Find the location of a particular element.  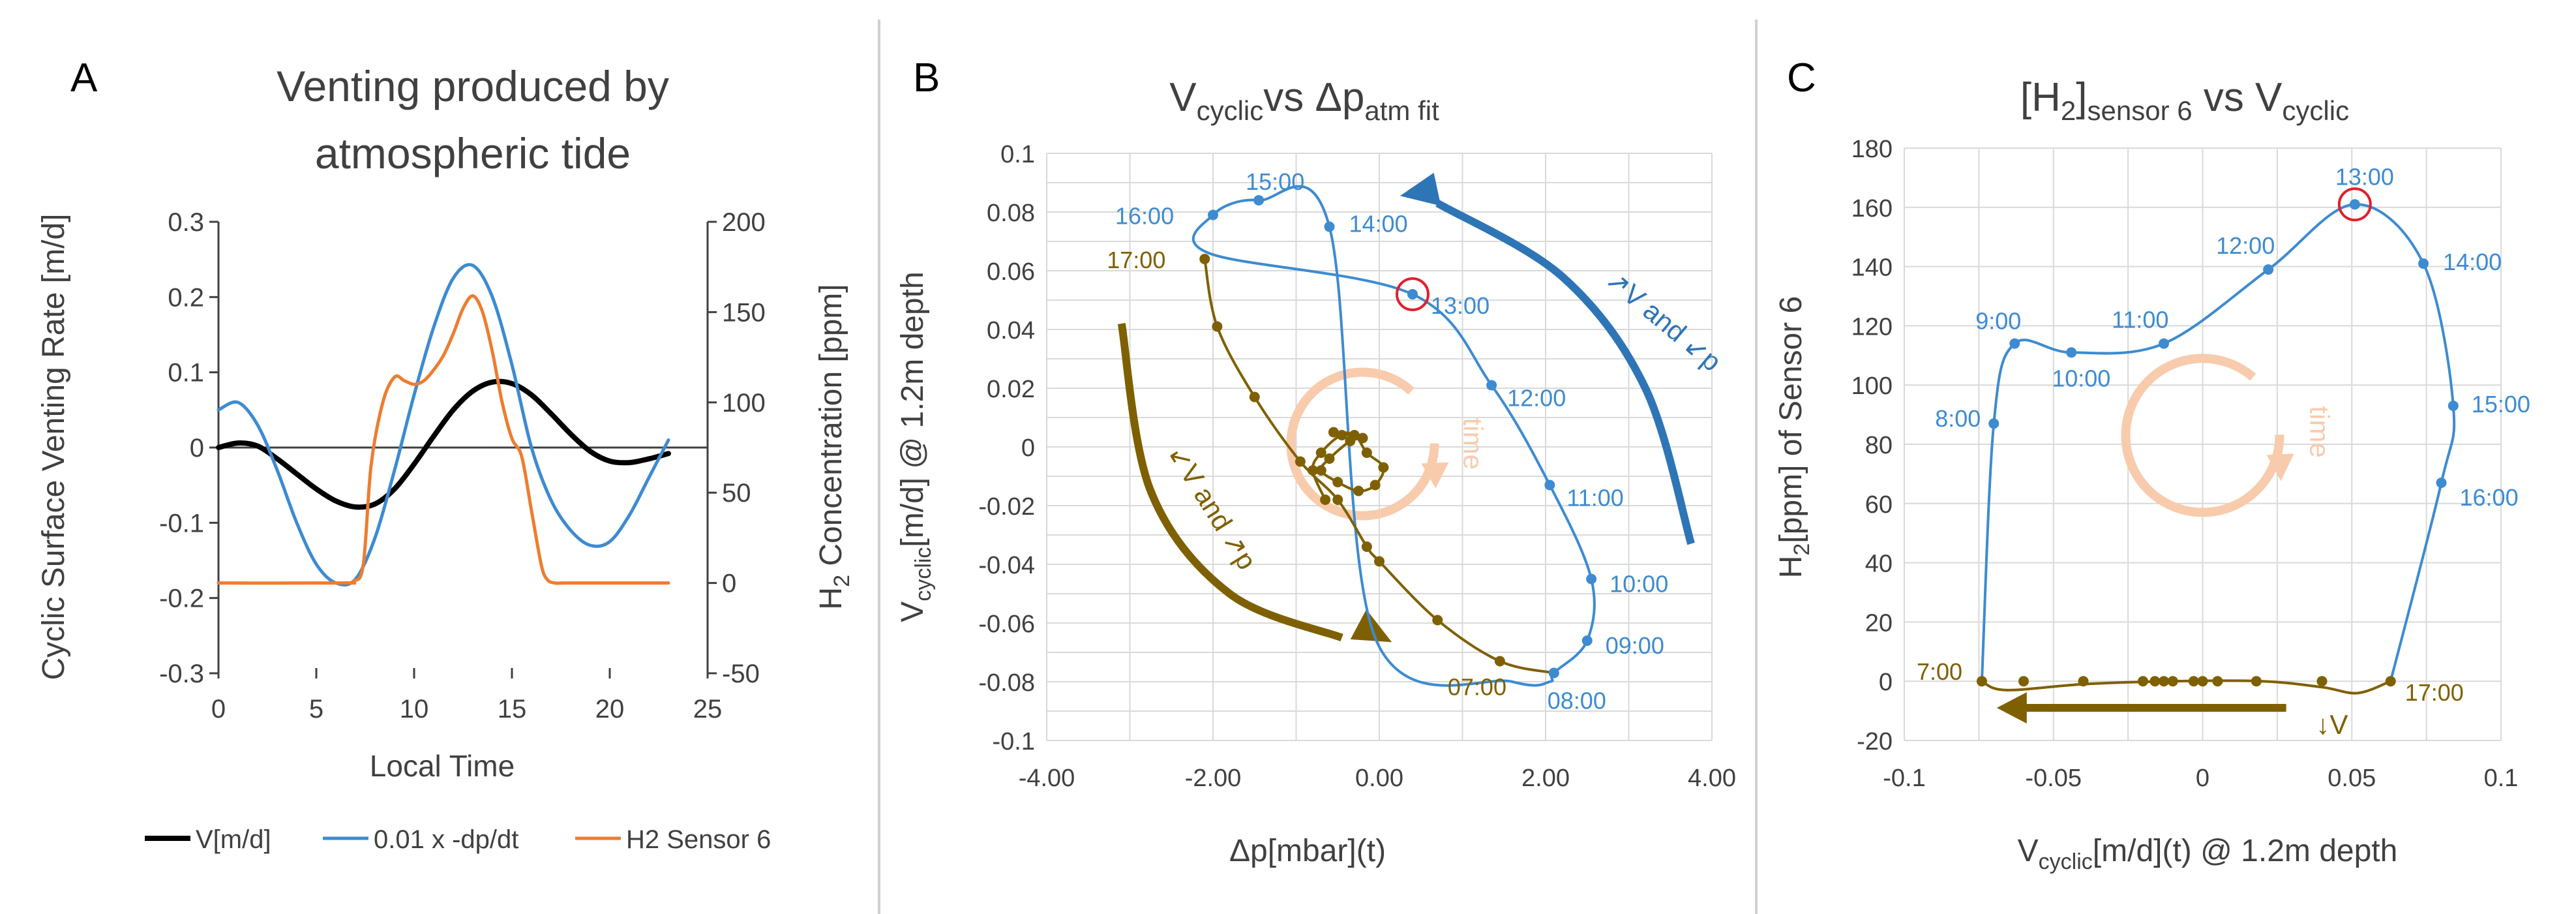

y-tick-label: 0 is located at coordinates (1028, 448).